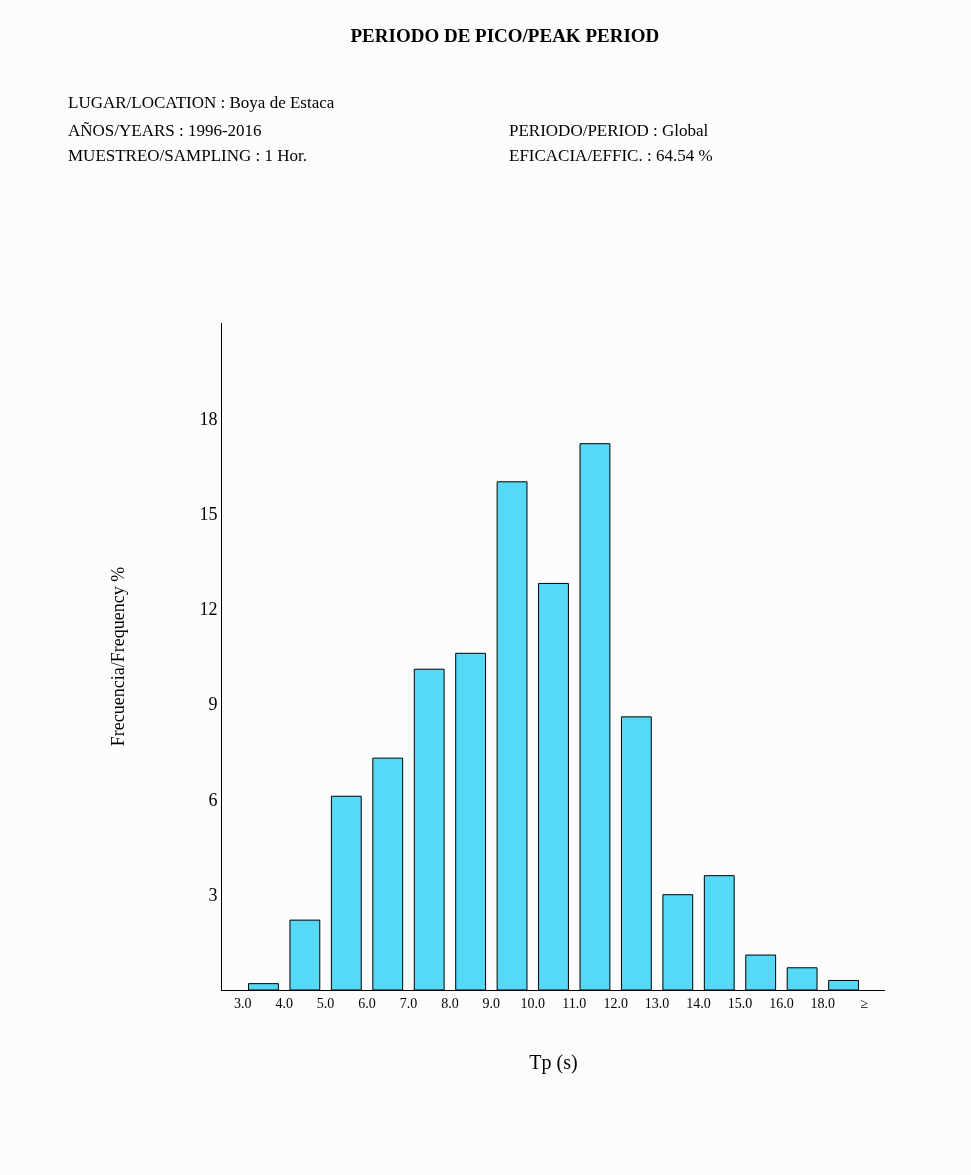 The image size is (971, 1175). What do you see at coordinates (117, 656) in the screenshot?
I see `y-axis-title: Frecuencia/Frequency %` at bounding box center [117, 656].